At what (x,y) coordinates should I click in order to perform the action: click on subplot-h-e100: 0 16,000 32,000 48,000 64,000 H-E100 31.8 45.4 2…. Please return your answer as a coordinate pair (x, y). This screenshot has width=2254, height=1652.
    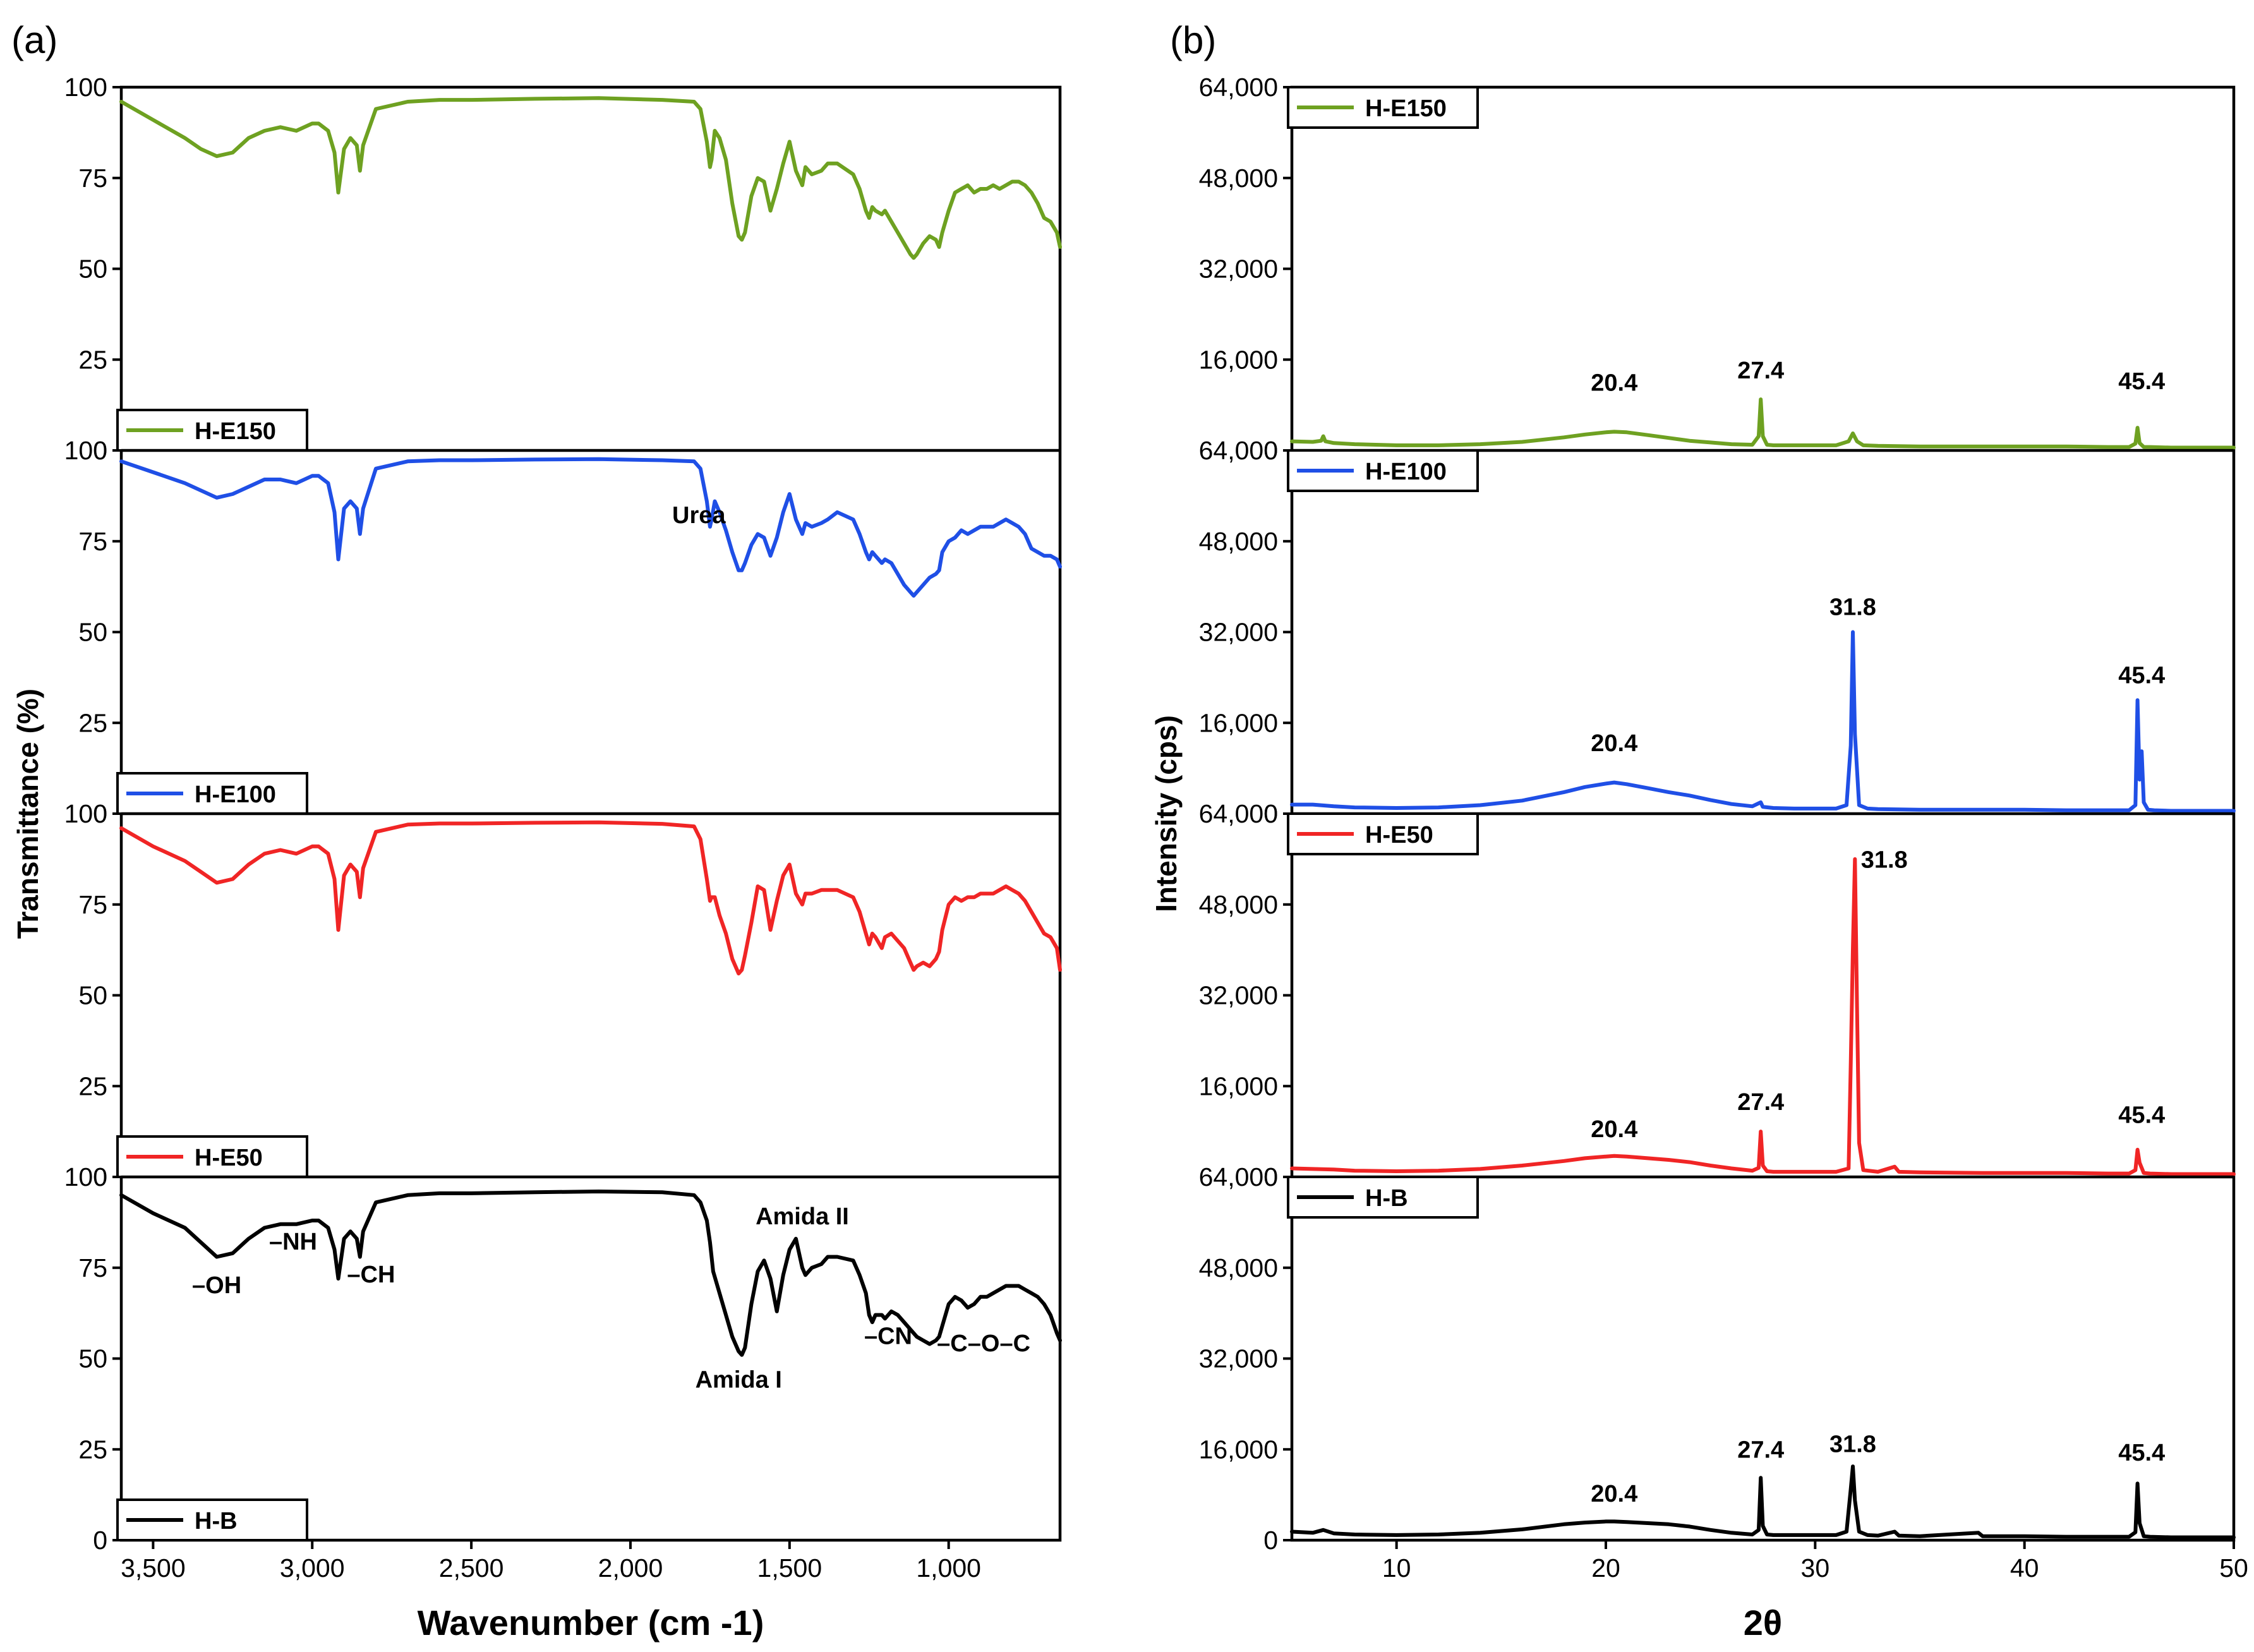
    Looking at the image, I should click on (1717, 632).